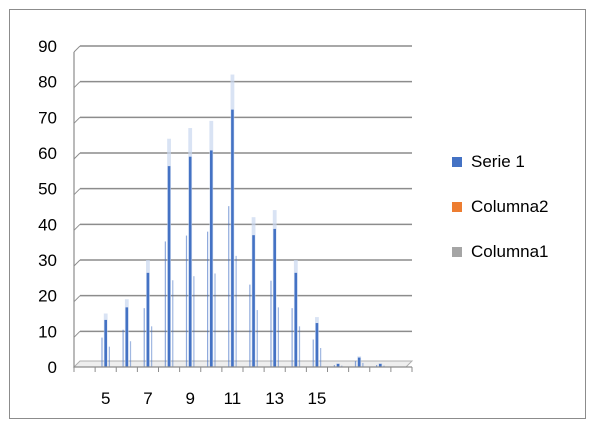 This screenshot has height=428, width=595. I want to click on y-tick-label: 50, so click(47, 189).